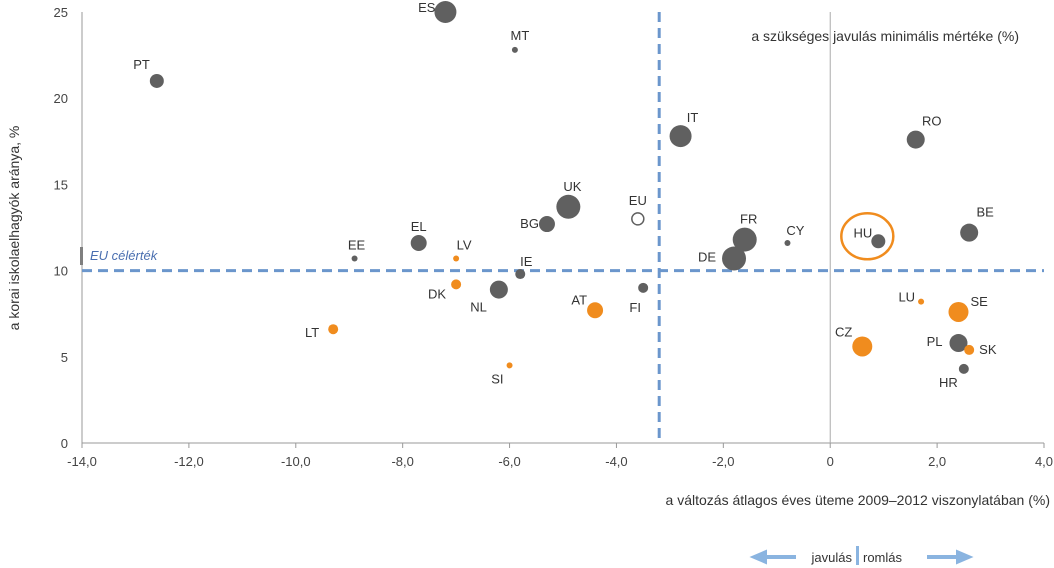 The width and height of the screenshot is (1054, 568). I want to click on x-tick-label: -6,0, so click(509, 461).